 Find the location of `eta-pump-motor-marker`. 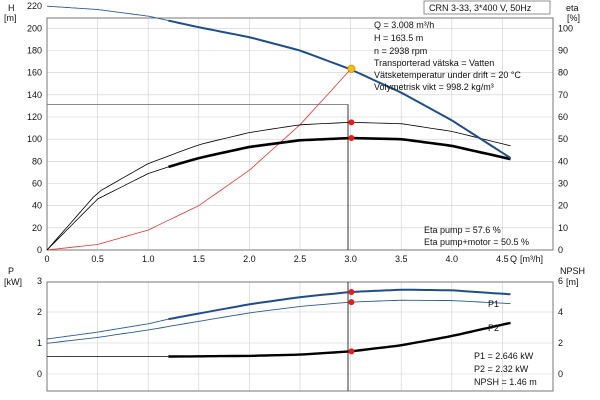

eta-pump-motor-marker is located at coordinates (351, 138).